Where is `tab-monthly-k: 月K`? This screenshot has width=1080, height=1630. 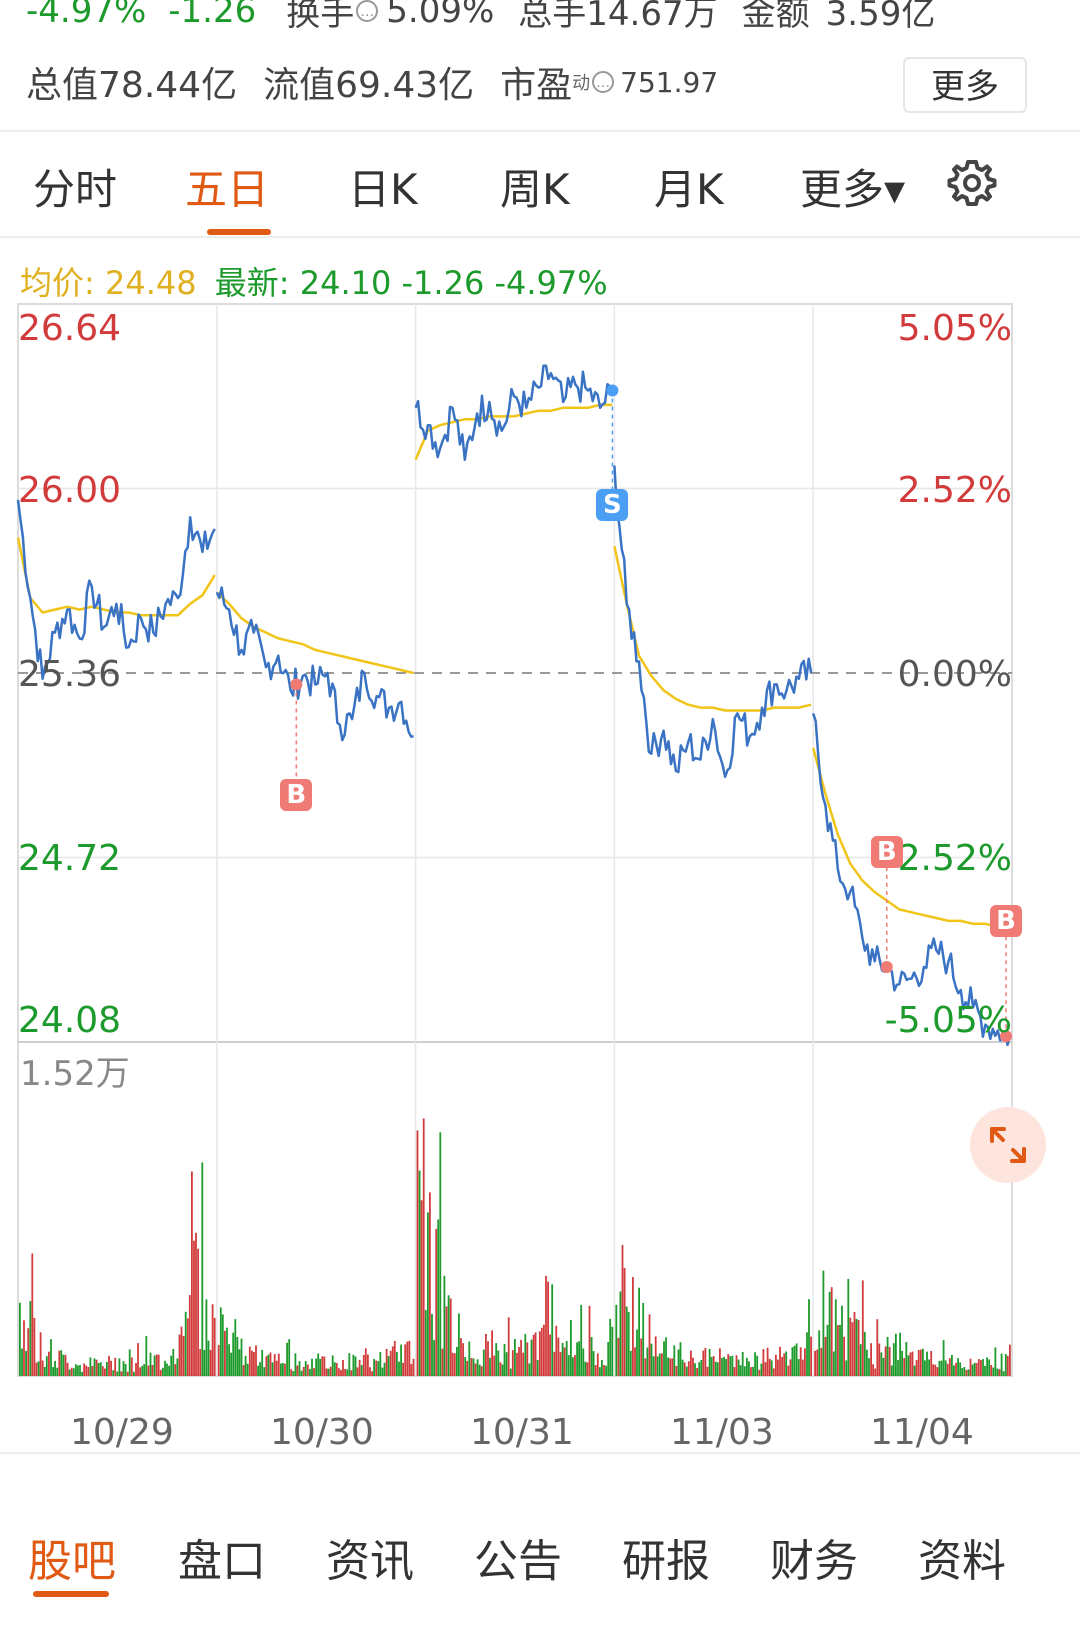 tab-monthly-k: 月K is located at coordinates (689, 189).